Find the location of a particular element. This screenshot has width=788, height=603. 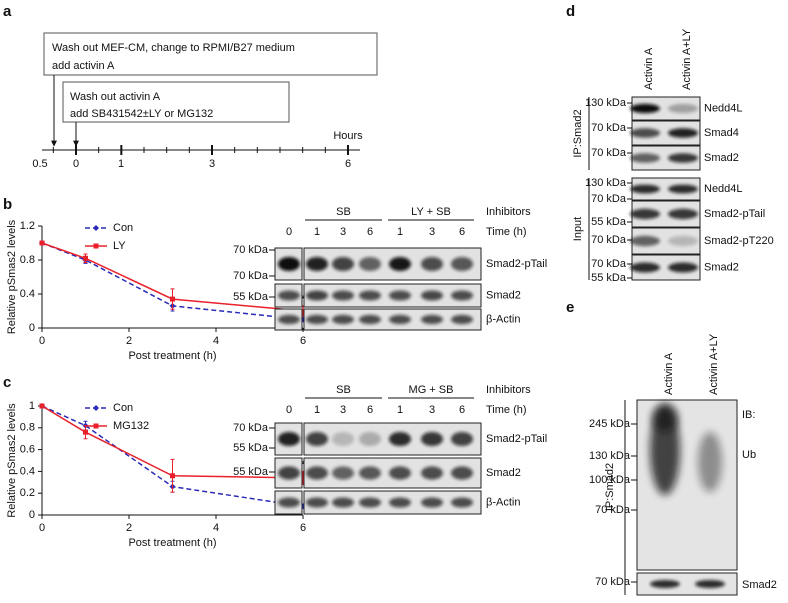

panel-label: d is located at coordinates (570, 11).